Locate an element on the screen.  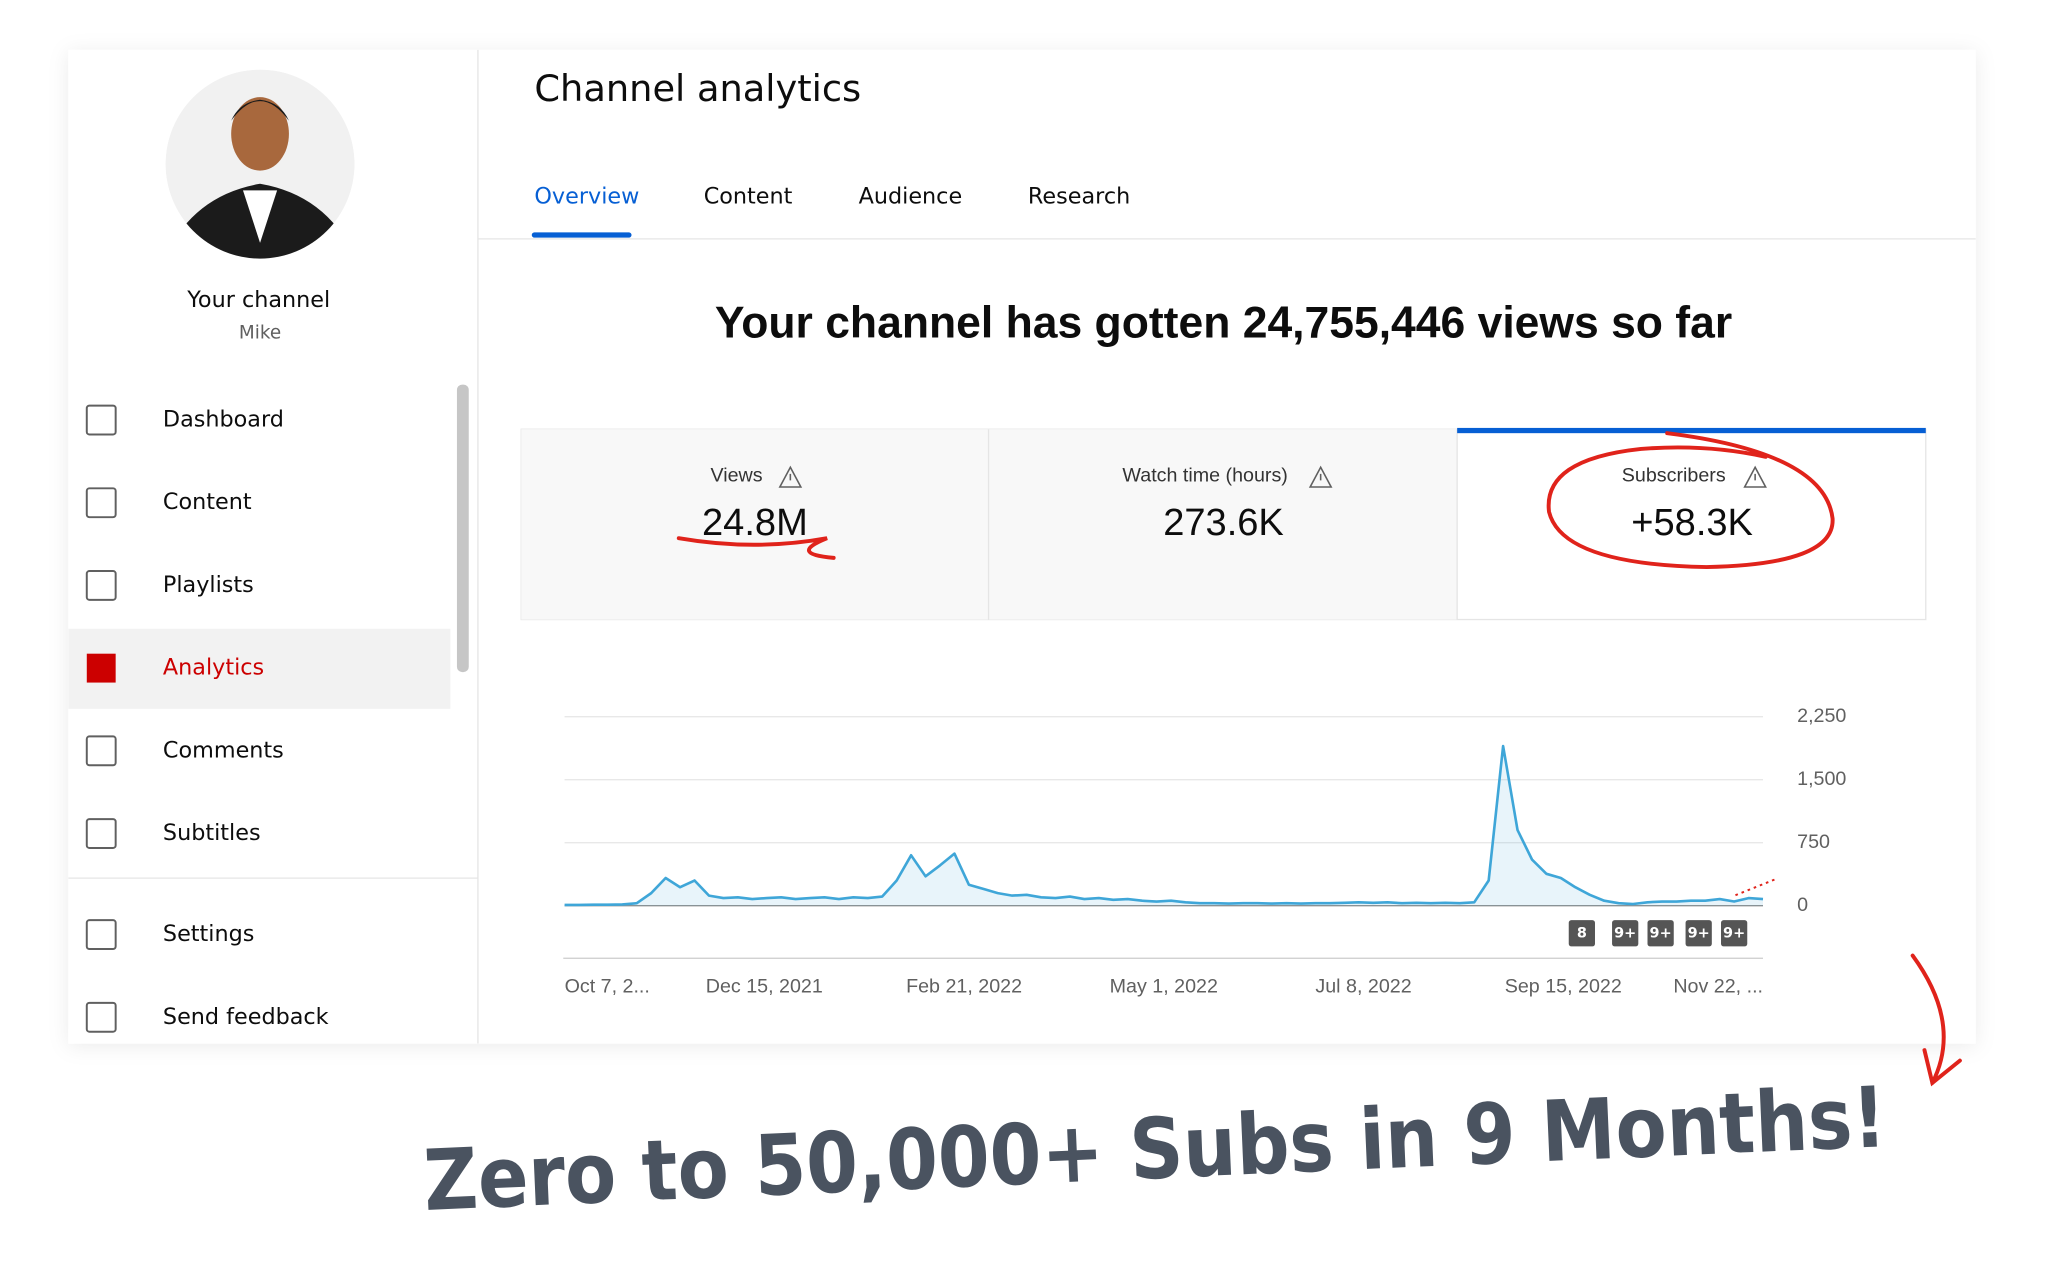
tab: Audience is located at coordinates (911, 196).